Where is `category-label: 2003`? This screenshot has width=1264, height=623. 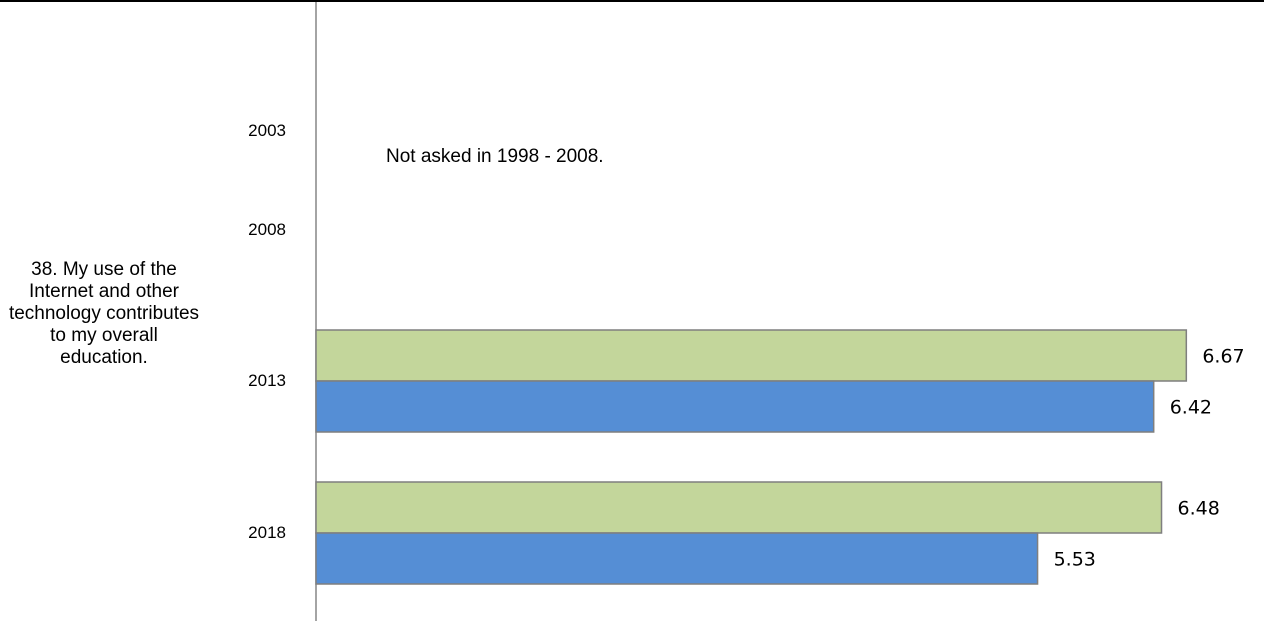
category-label: 2003 is located at coordinates (267, 130).